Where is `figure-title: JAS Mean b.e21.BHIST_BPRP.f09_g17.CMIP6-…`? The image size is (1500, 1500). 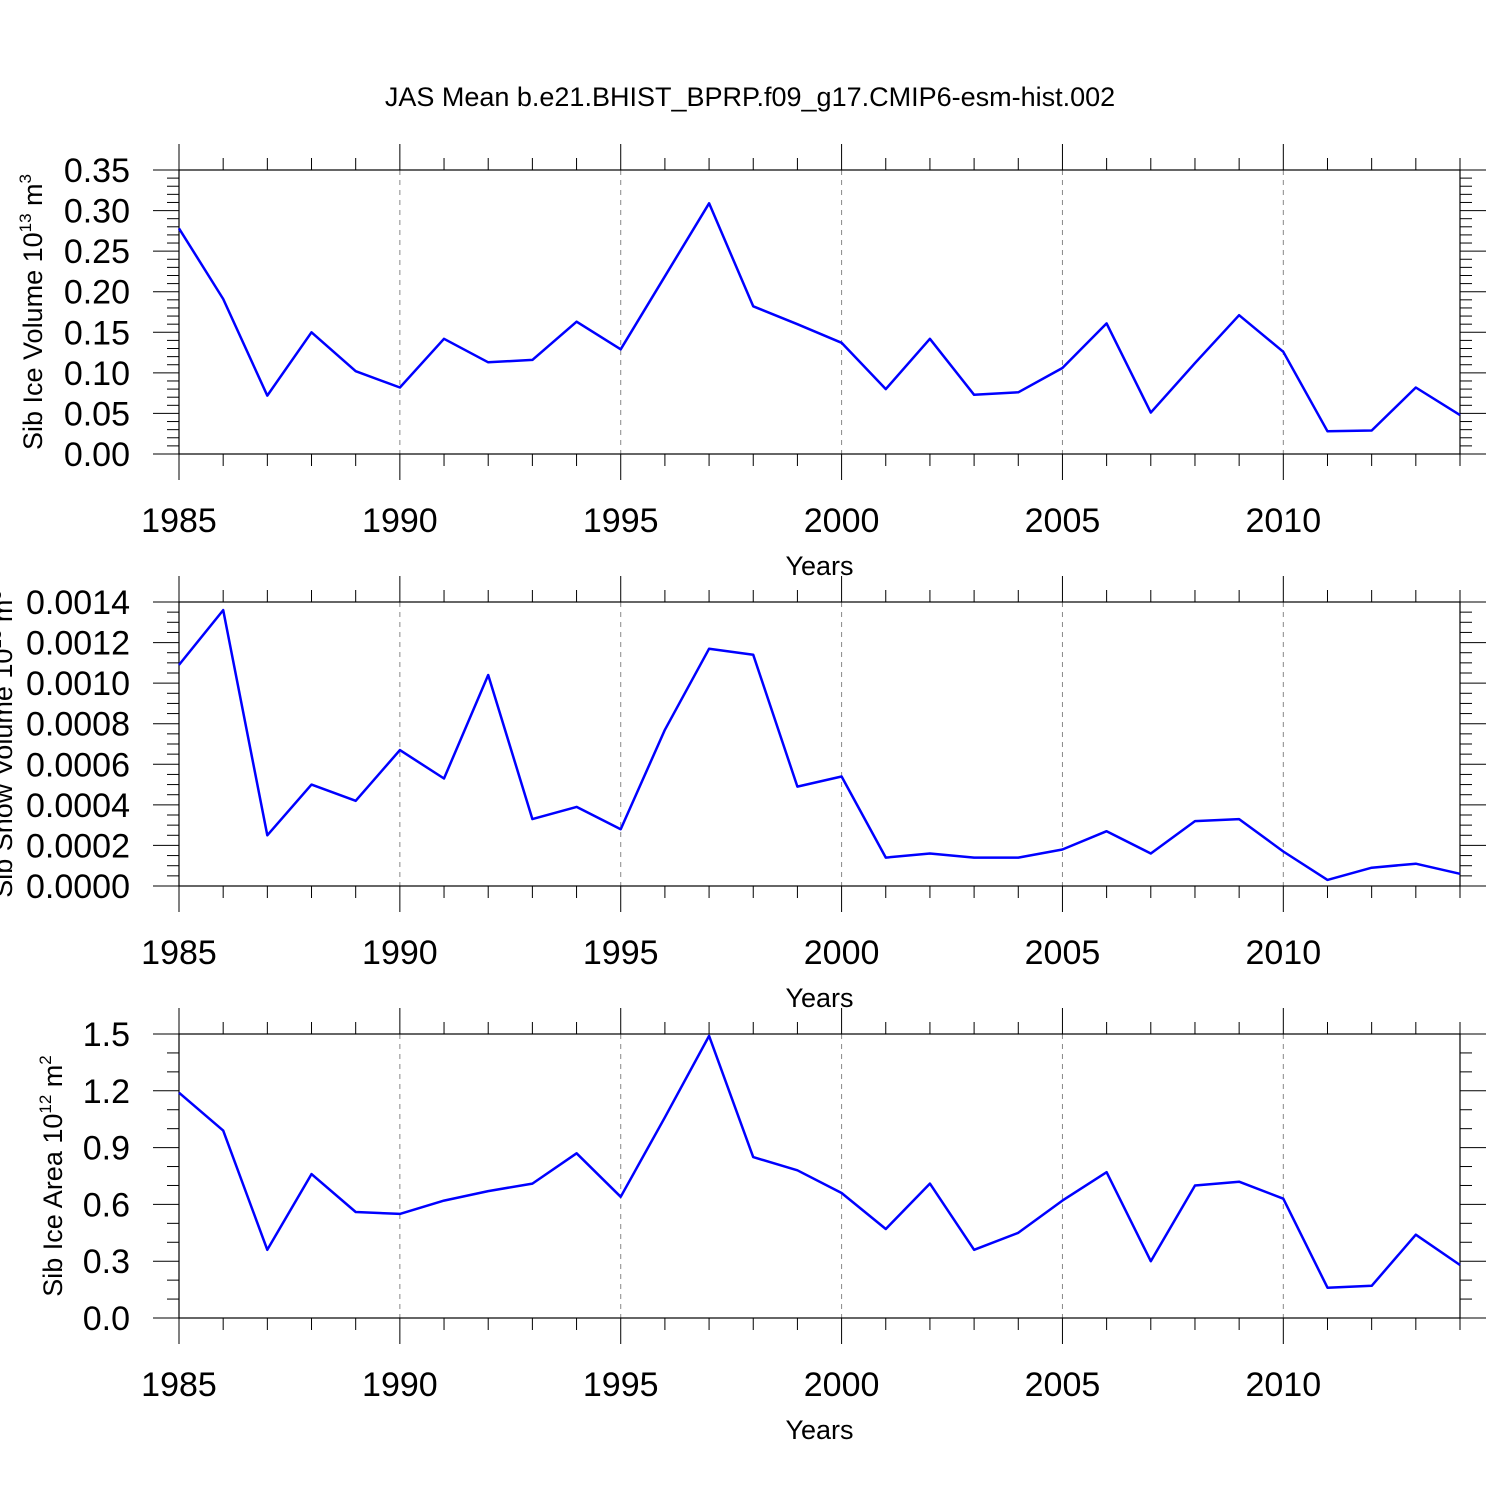
figure-title: JAS Mean b.e21.BHIST_BPRP.f09_g17.CMIP6-… is located at coordinates (750, 97).